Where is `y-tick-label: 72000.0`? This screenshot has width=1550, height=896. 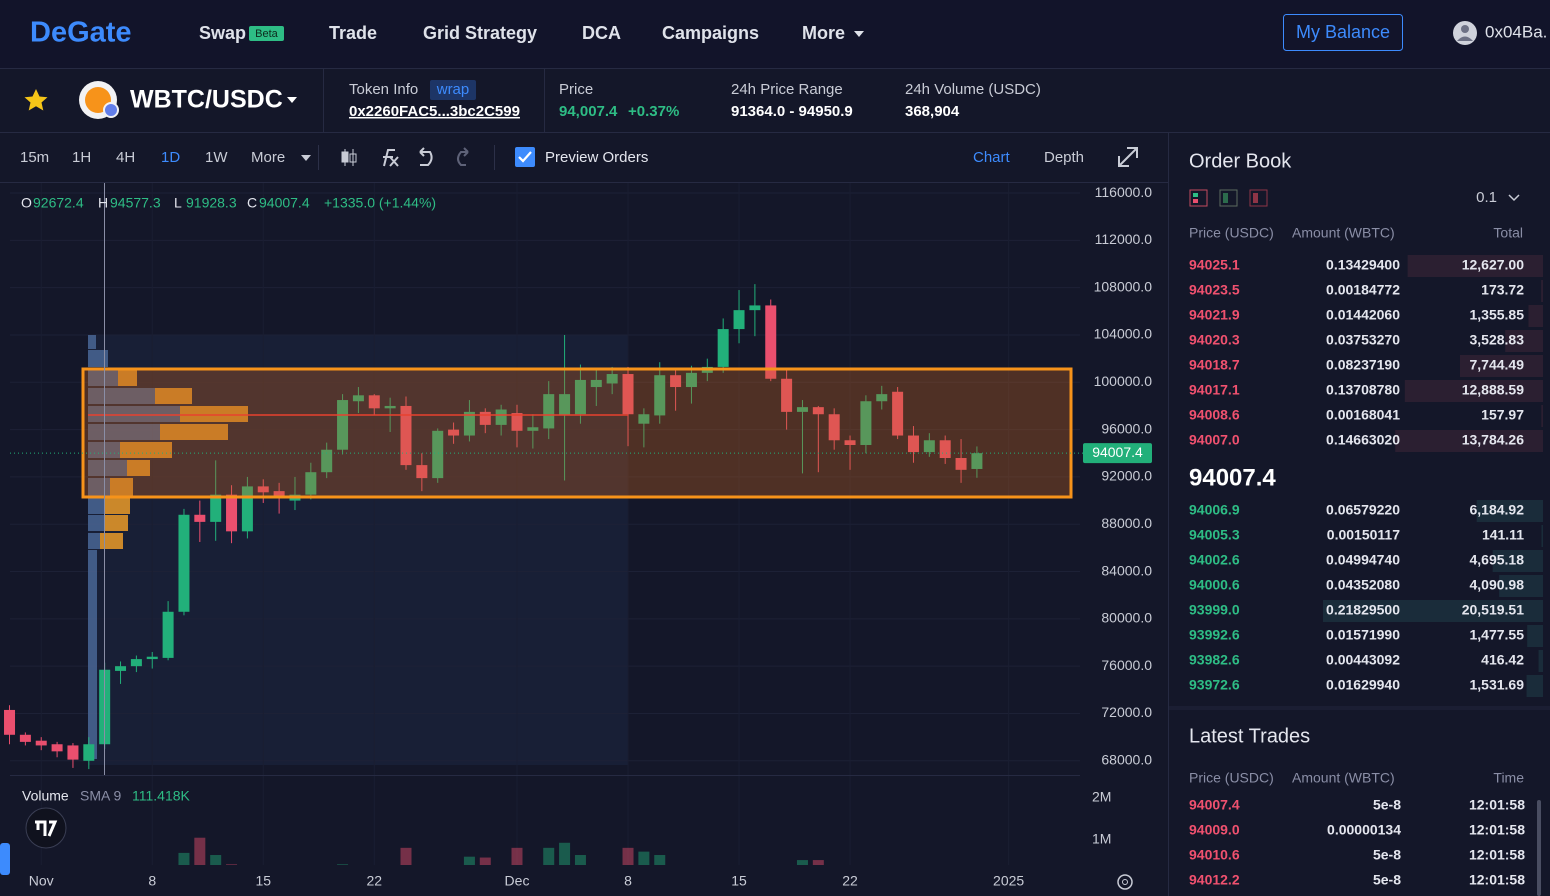
y-tick-label: 72000.0 is located at coordinates (1126, 712).